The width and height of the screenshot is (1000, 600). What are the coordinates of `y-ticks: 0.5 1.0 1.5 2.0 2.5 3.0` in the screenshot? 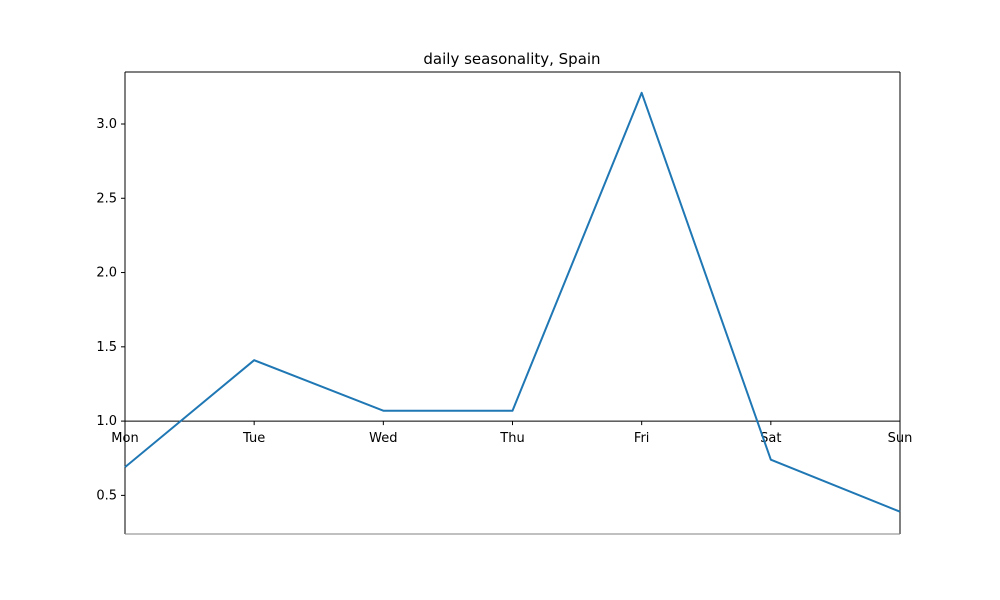 It's located at (110, 310).